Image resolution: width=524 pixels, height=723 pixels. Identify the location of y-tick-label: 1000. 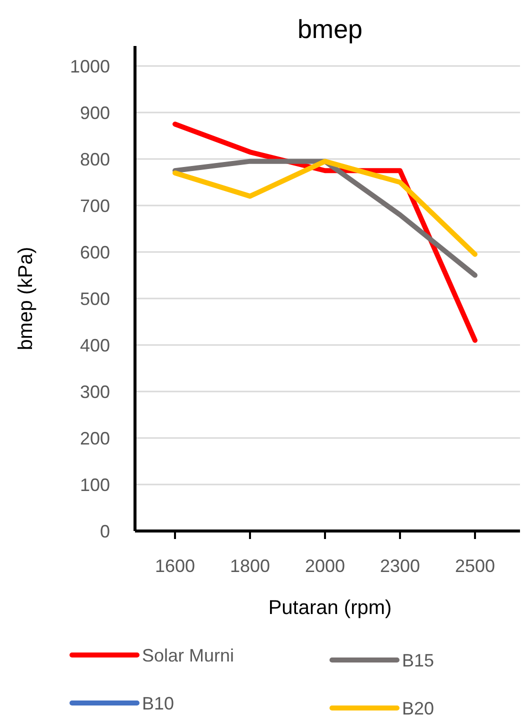
(90, 66).